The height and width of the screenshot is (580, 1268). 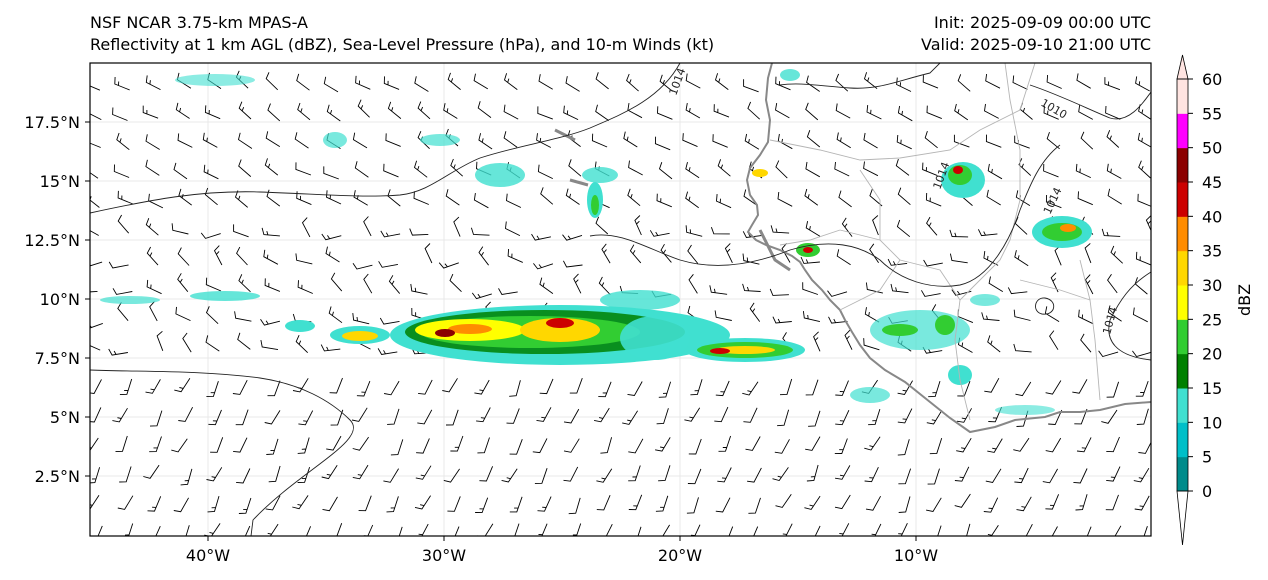 What do you see at coordinates (57, 476) in the screenshot?
I see `lat-tick-2.5: 2.5°N` at bounding box center [57, 476].